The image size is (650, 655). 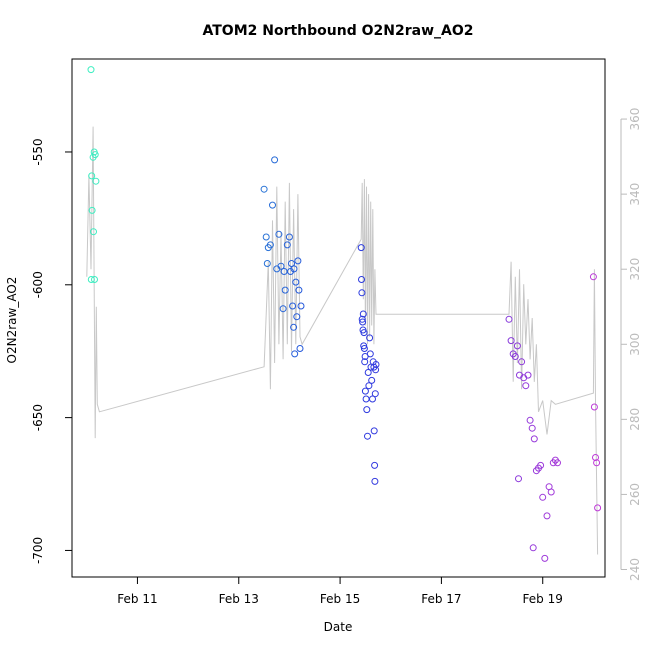 I want to click on y-tick-label: -600, so click(x=38, y=284).